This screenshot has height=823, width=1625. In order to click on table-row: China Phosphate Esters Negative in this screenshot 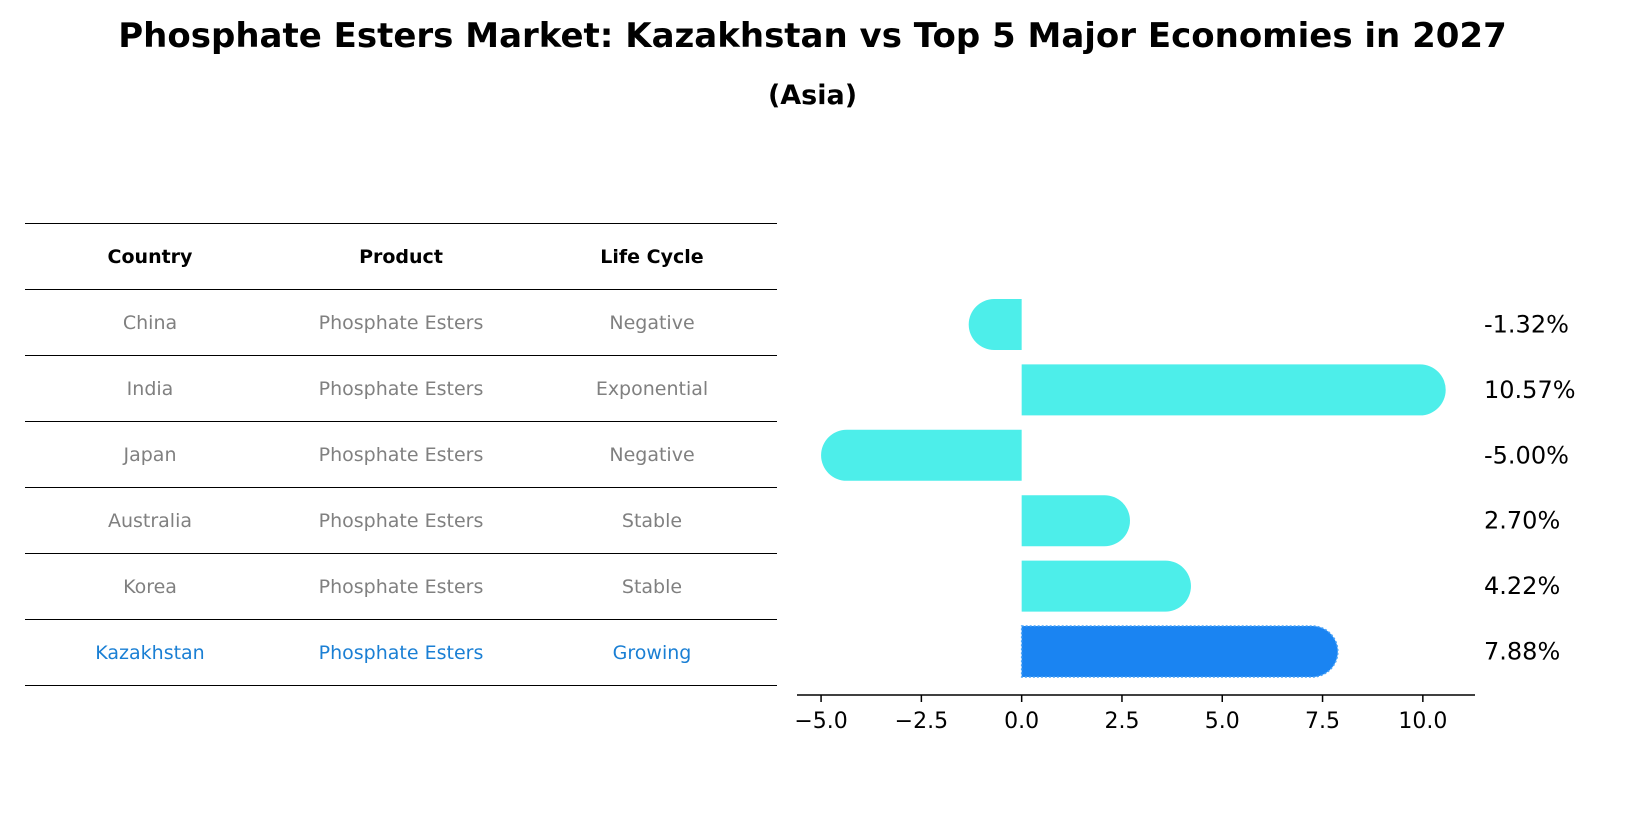, I will do `click(401, 322)`.